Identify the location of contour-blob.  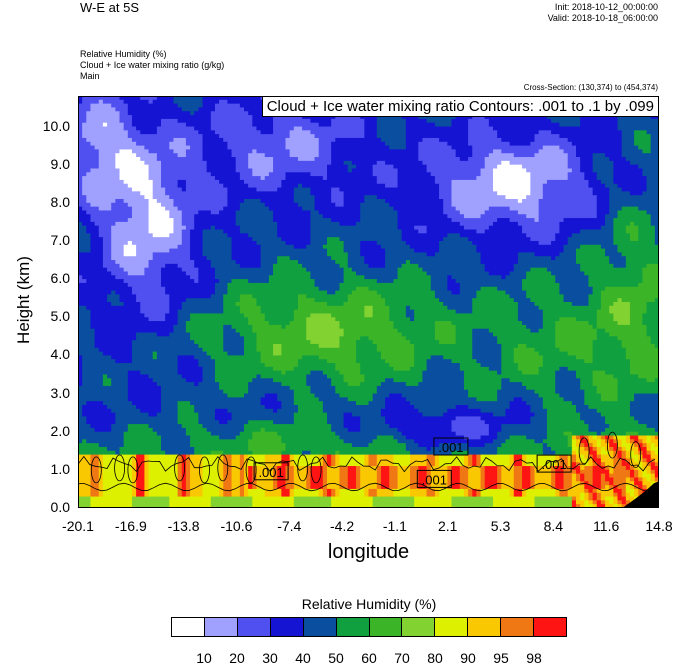
(96, 470).